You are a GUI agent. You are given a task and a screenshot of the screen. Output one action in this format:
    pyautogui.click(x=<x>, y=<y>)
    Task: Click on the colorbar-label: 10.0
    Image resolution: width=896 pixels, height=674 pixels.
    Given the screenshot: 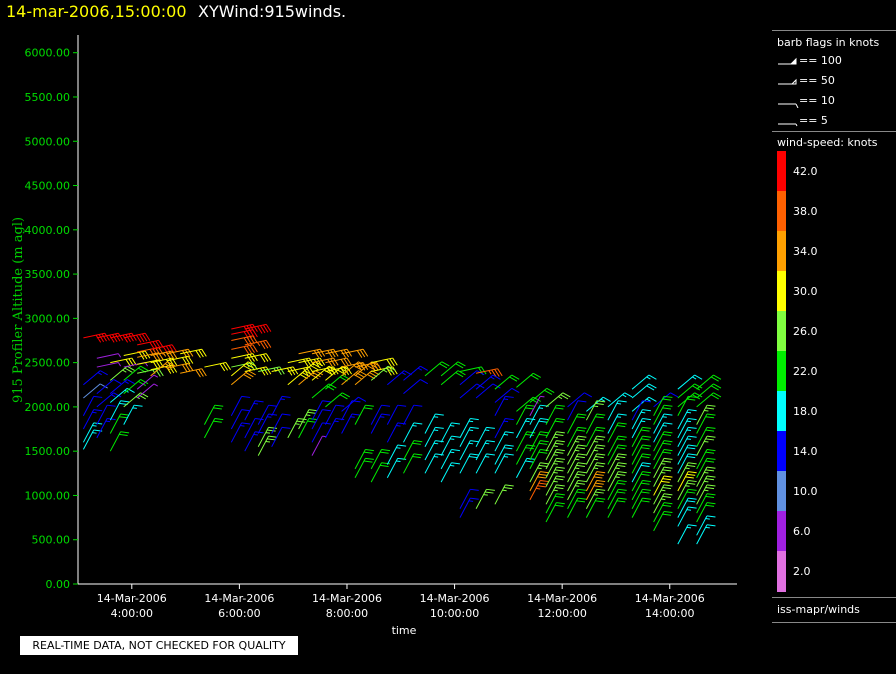 What is the action you would take?
    pyautogui.click(x=805, y=491)
    